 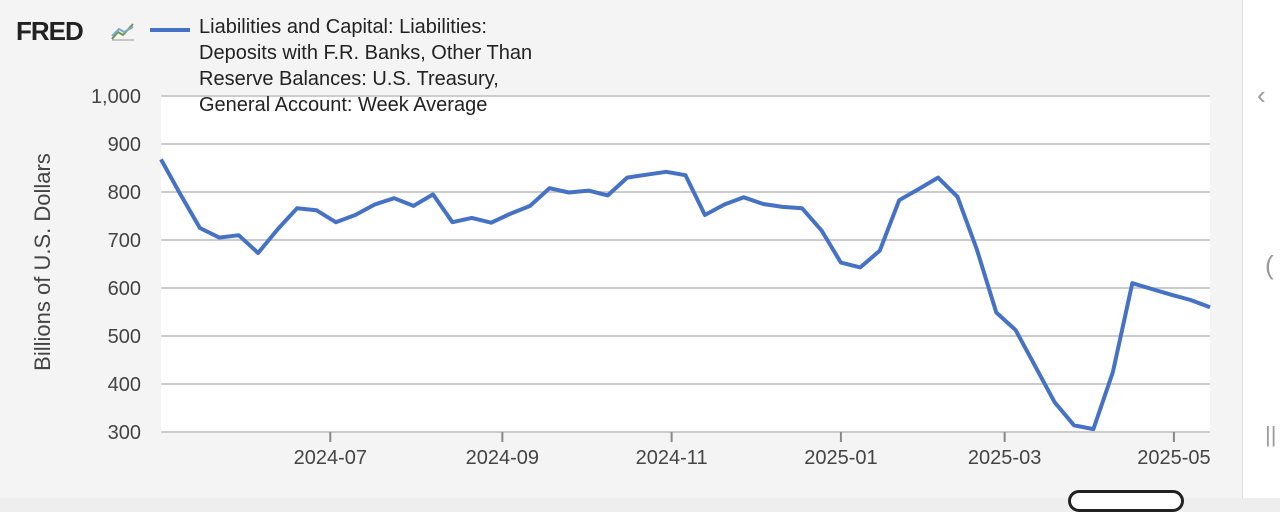 I want to click on partial-circle-icon: (, so click(x=1269, y=265).